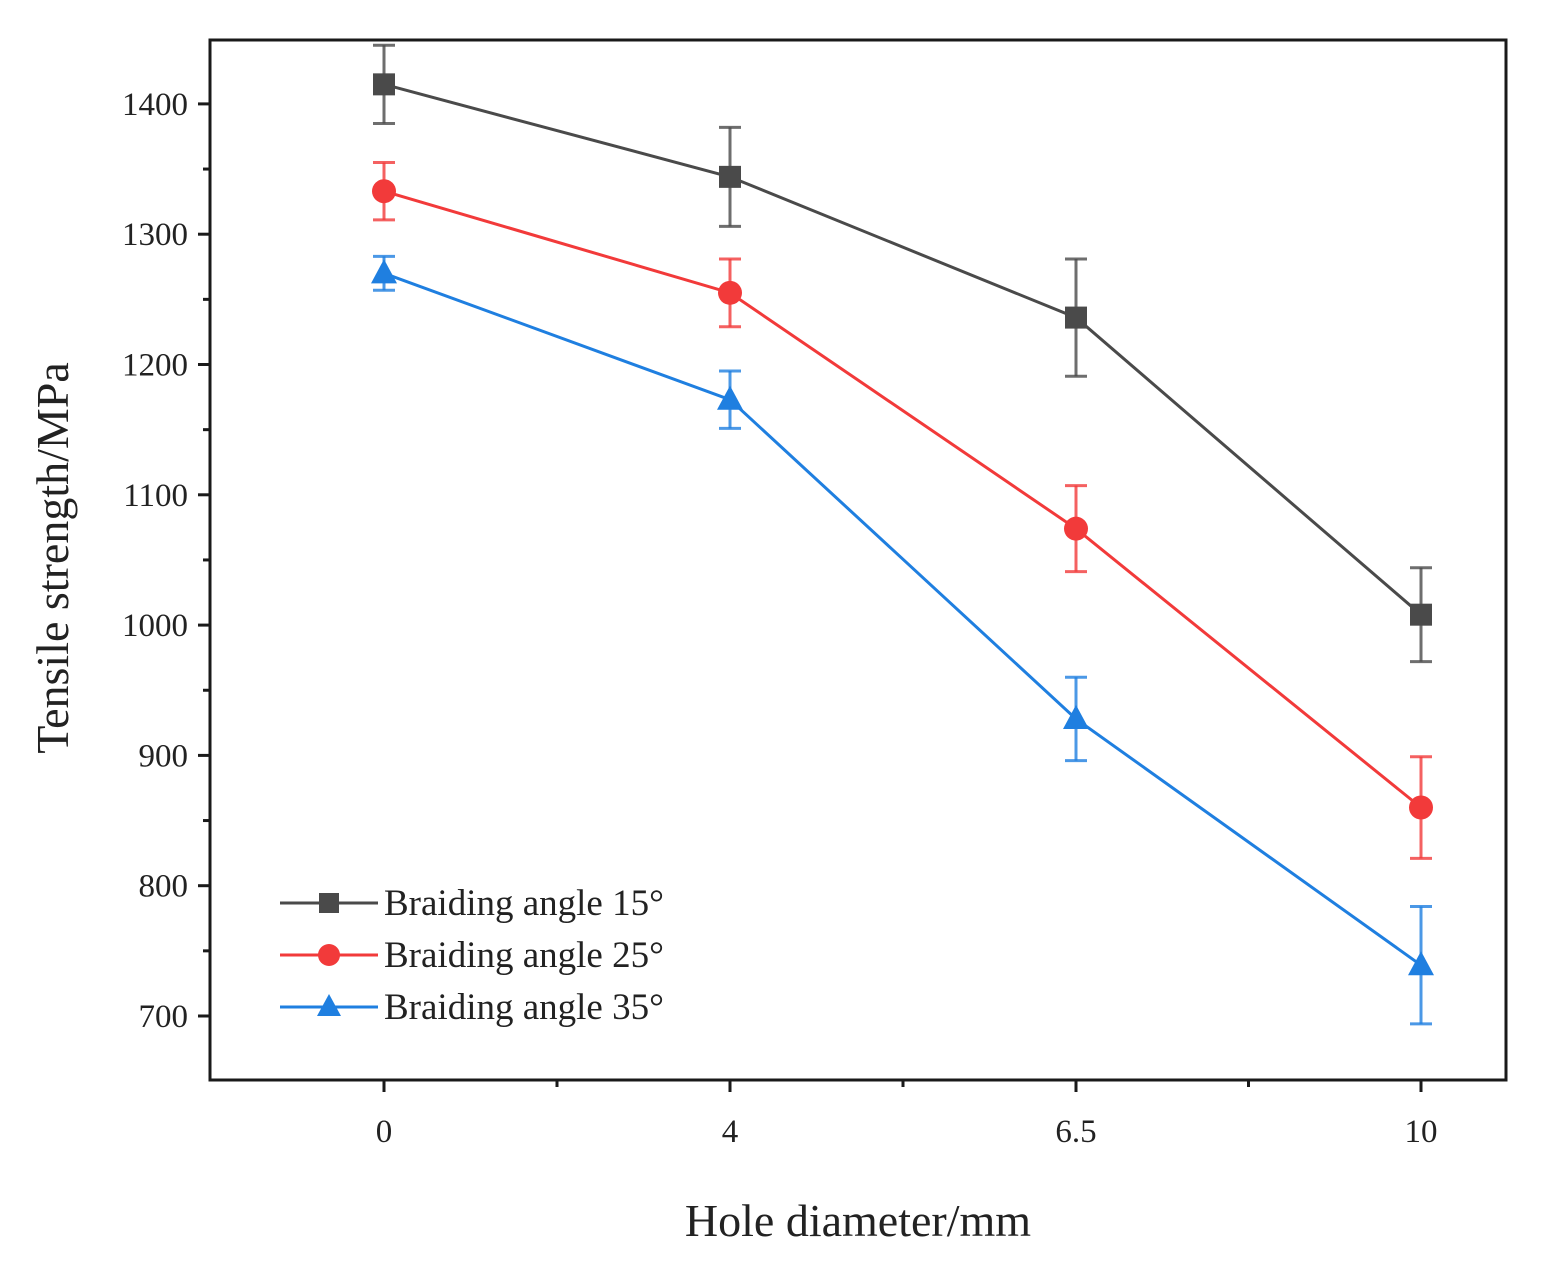  I want to click on x-axis-title: Hole diameter/mm, so click(858, 1220).